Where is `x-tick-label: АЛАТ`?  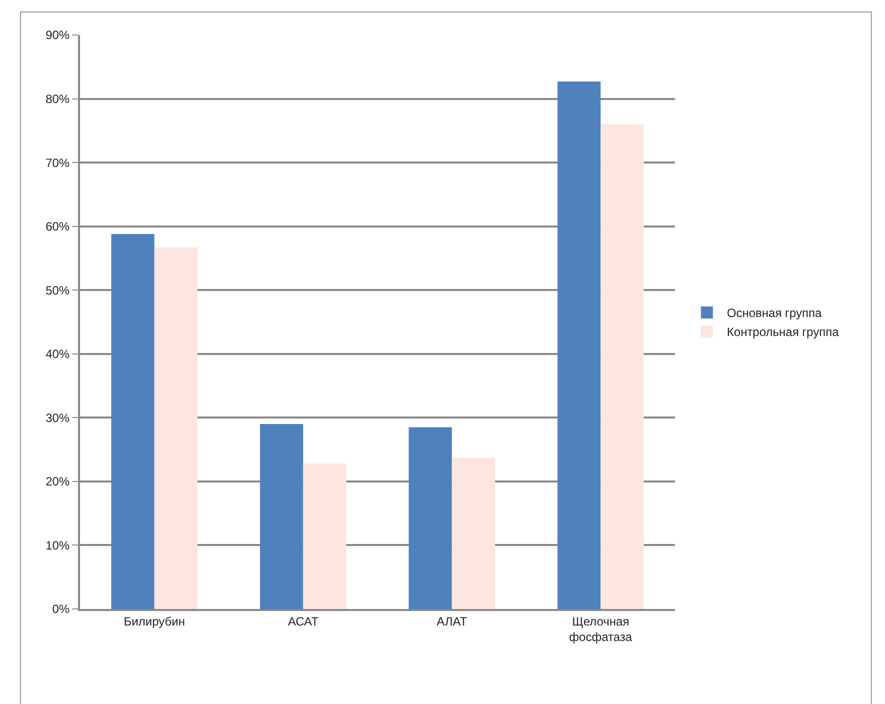
x-tick-label: АЛАТ is located at coordinates (452, 621).